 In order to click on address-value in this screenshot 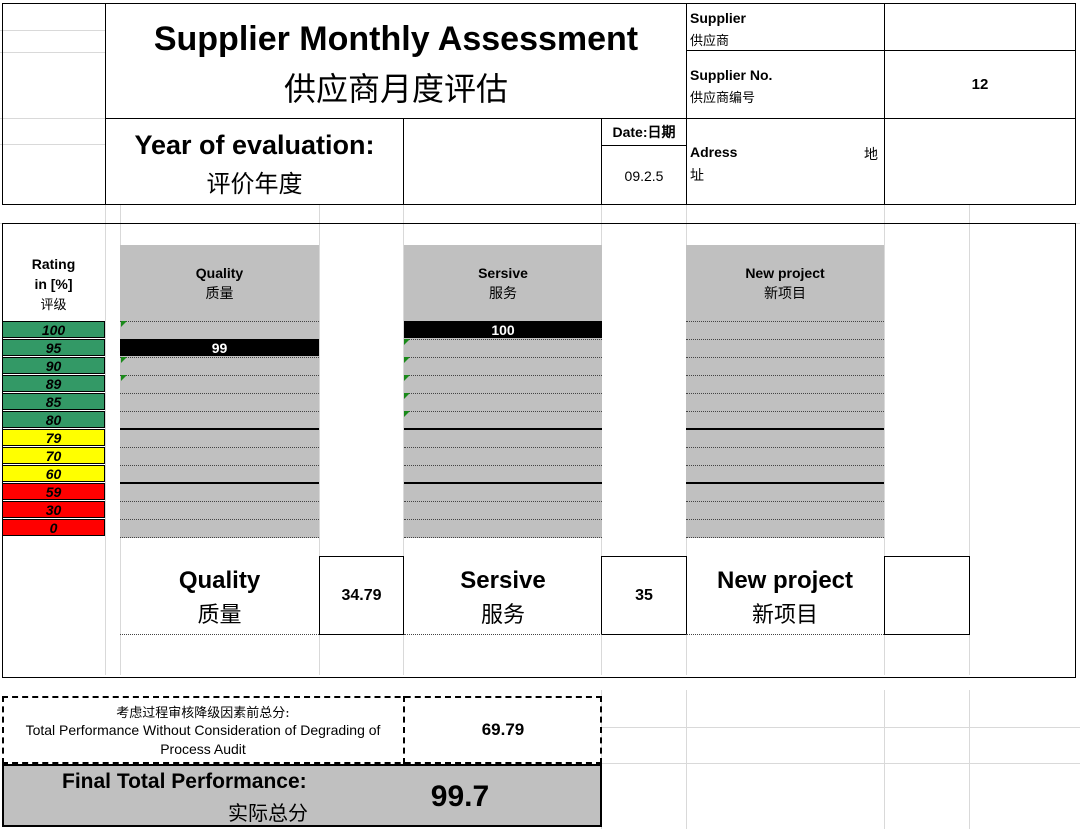, I will do `click(980, 162)`.